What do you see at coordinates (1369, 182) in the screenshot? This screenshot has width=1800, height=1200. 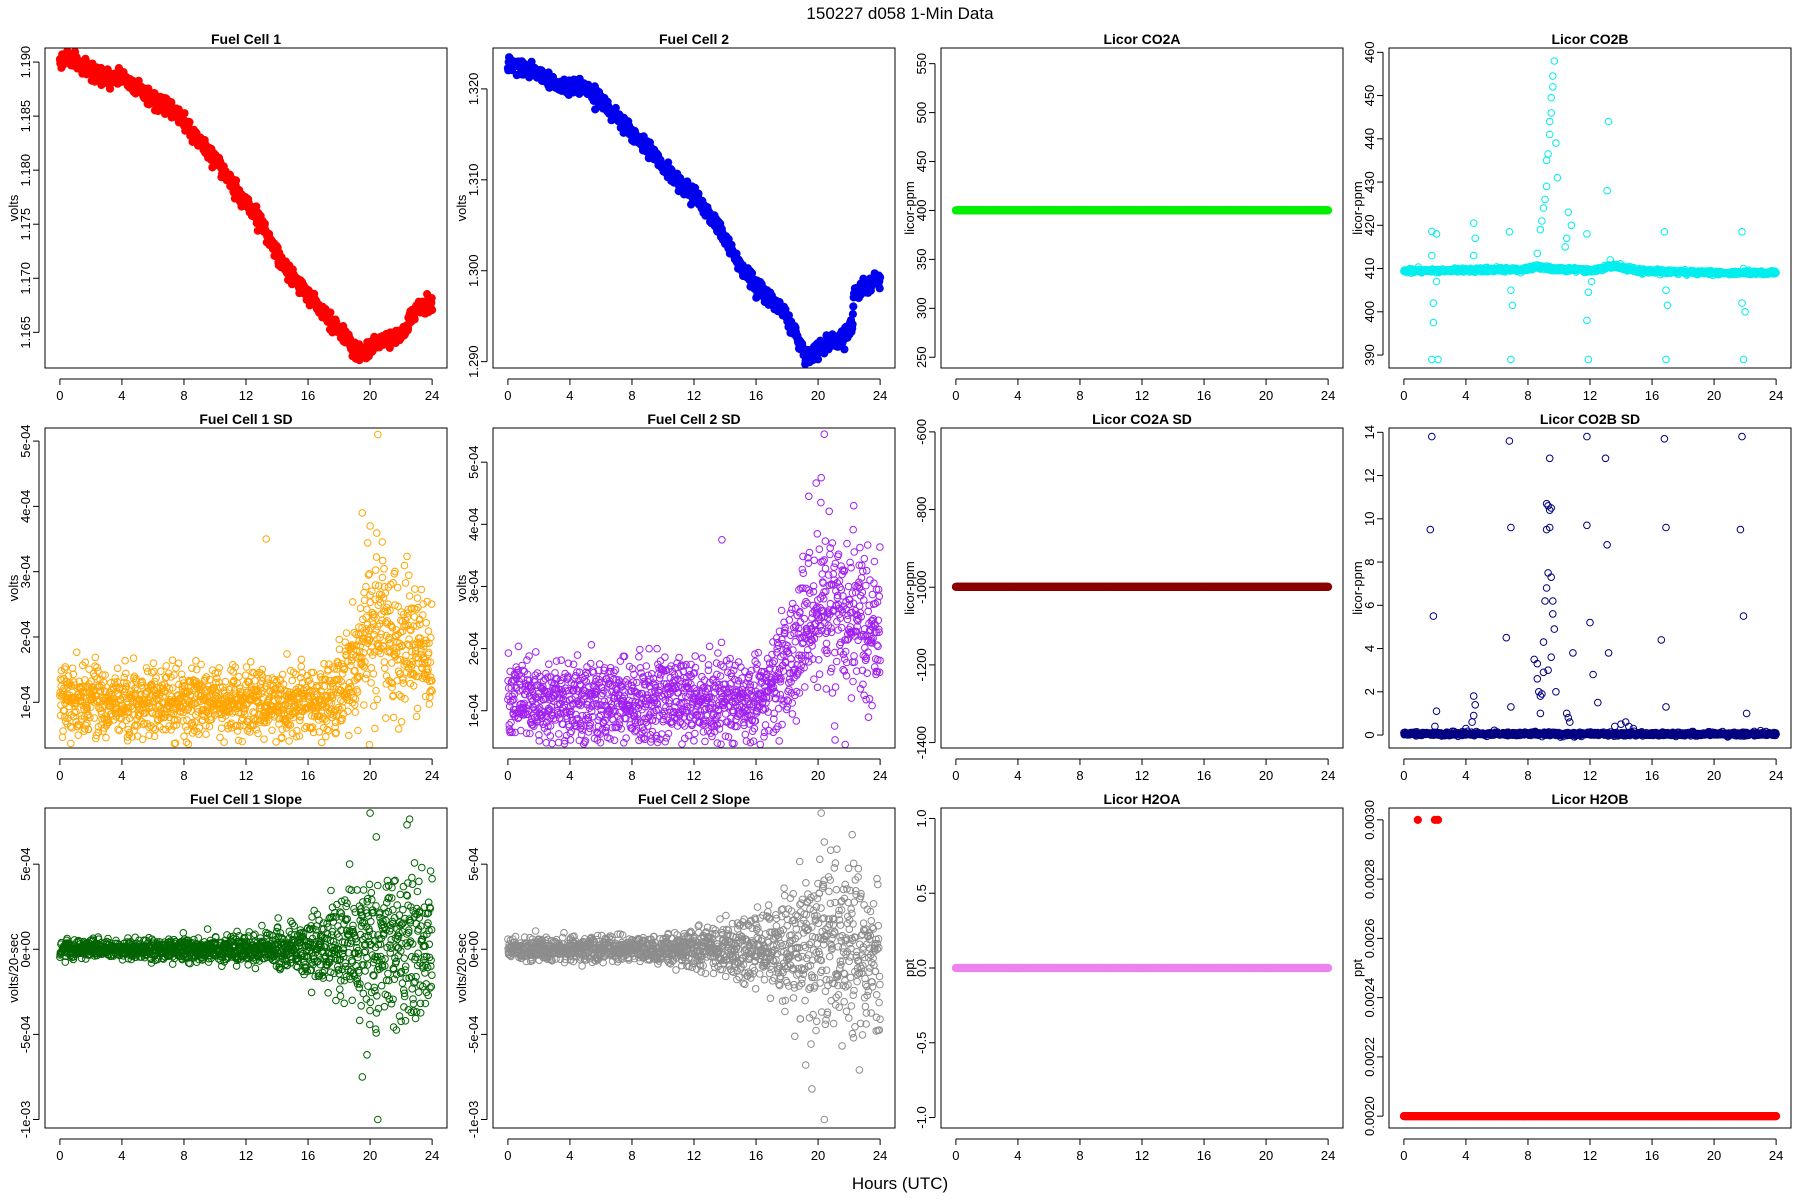 I see `y-tick-label: 430` at bounding box center [1369, 182].